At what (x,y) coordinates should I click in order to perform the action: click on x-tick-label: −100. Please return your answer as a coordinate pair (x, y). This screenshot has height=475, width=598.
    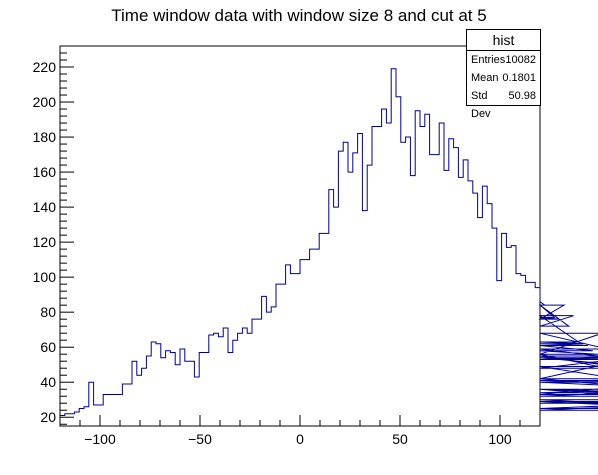
    Looking at the image, I should click on (100, 439).